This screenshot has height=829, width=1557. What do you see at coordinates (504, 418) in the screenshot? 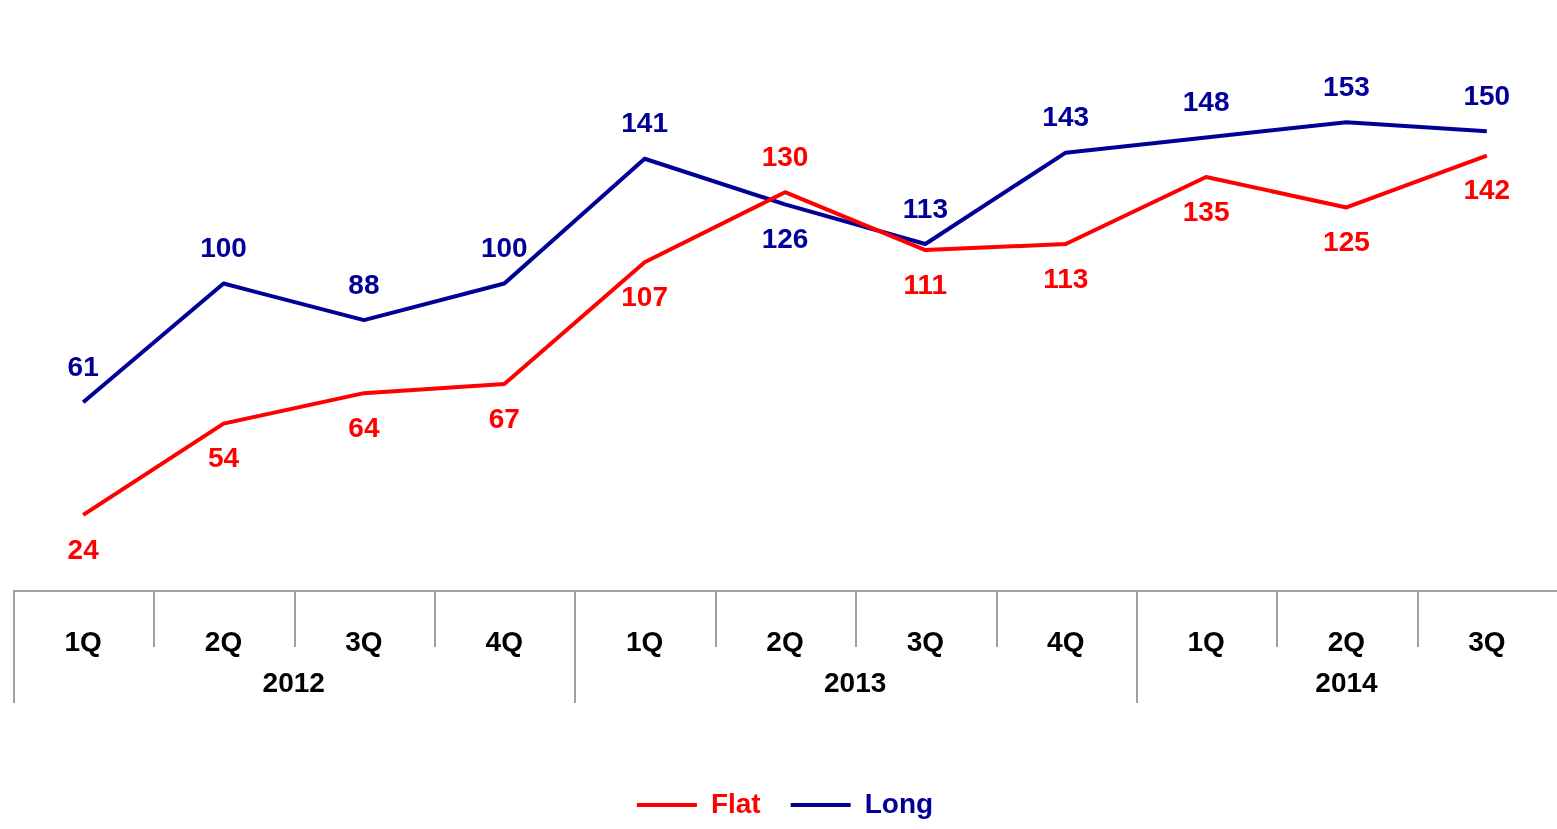
I see `data-label: 67` at bounding box center [504, 418].